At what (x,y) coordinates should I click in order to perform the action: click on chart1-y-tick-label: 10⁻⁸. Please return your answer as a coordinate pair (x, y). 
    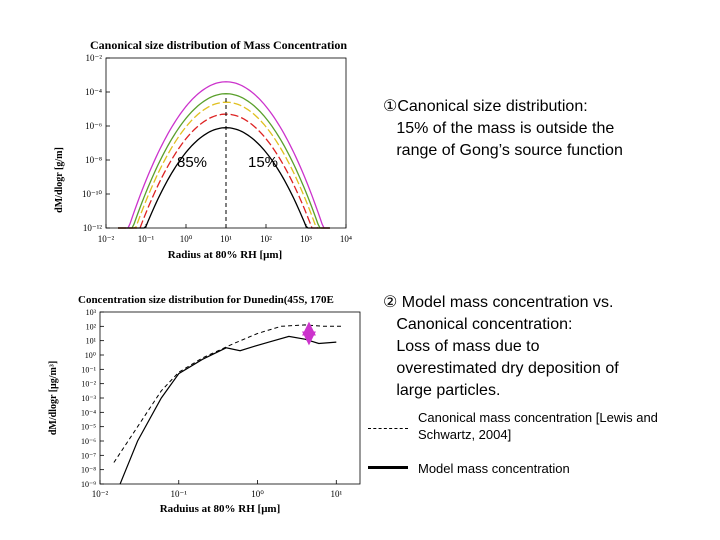
    Looking at the image, I should click on (93, 160).